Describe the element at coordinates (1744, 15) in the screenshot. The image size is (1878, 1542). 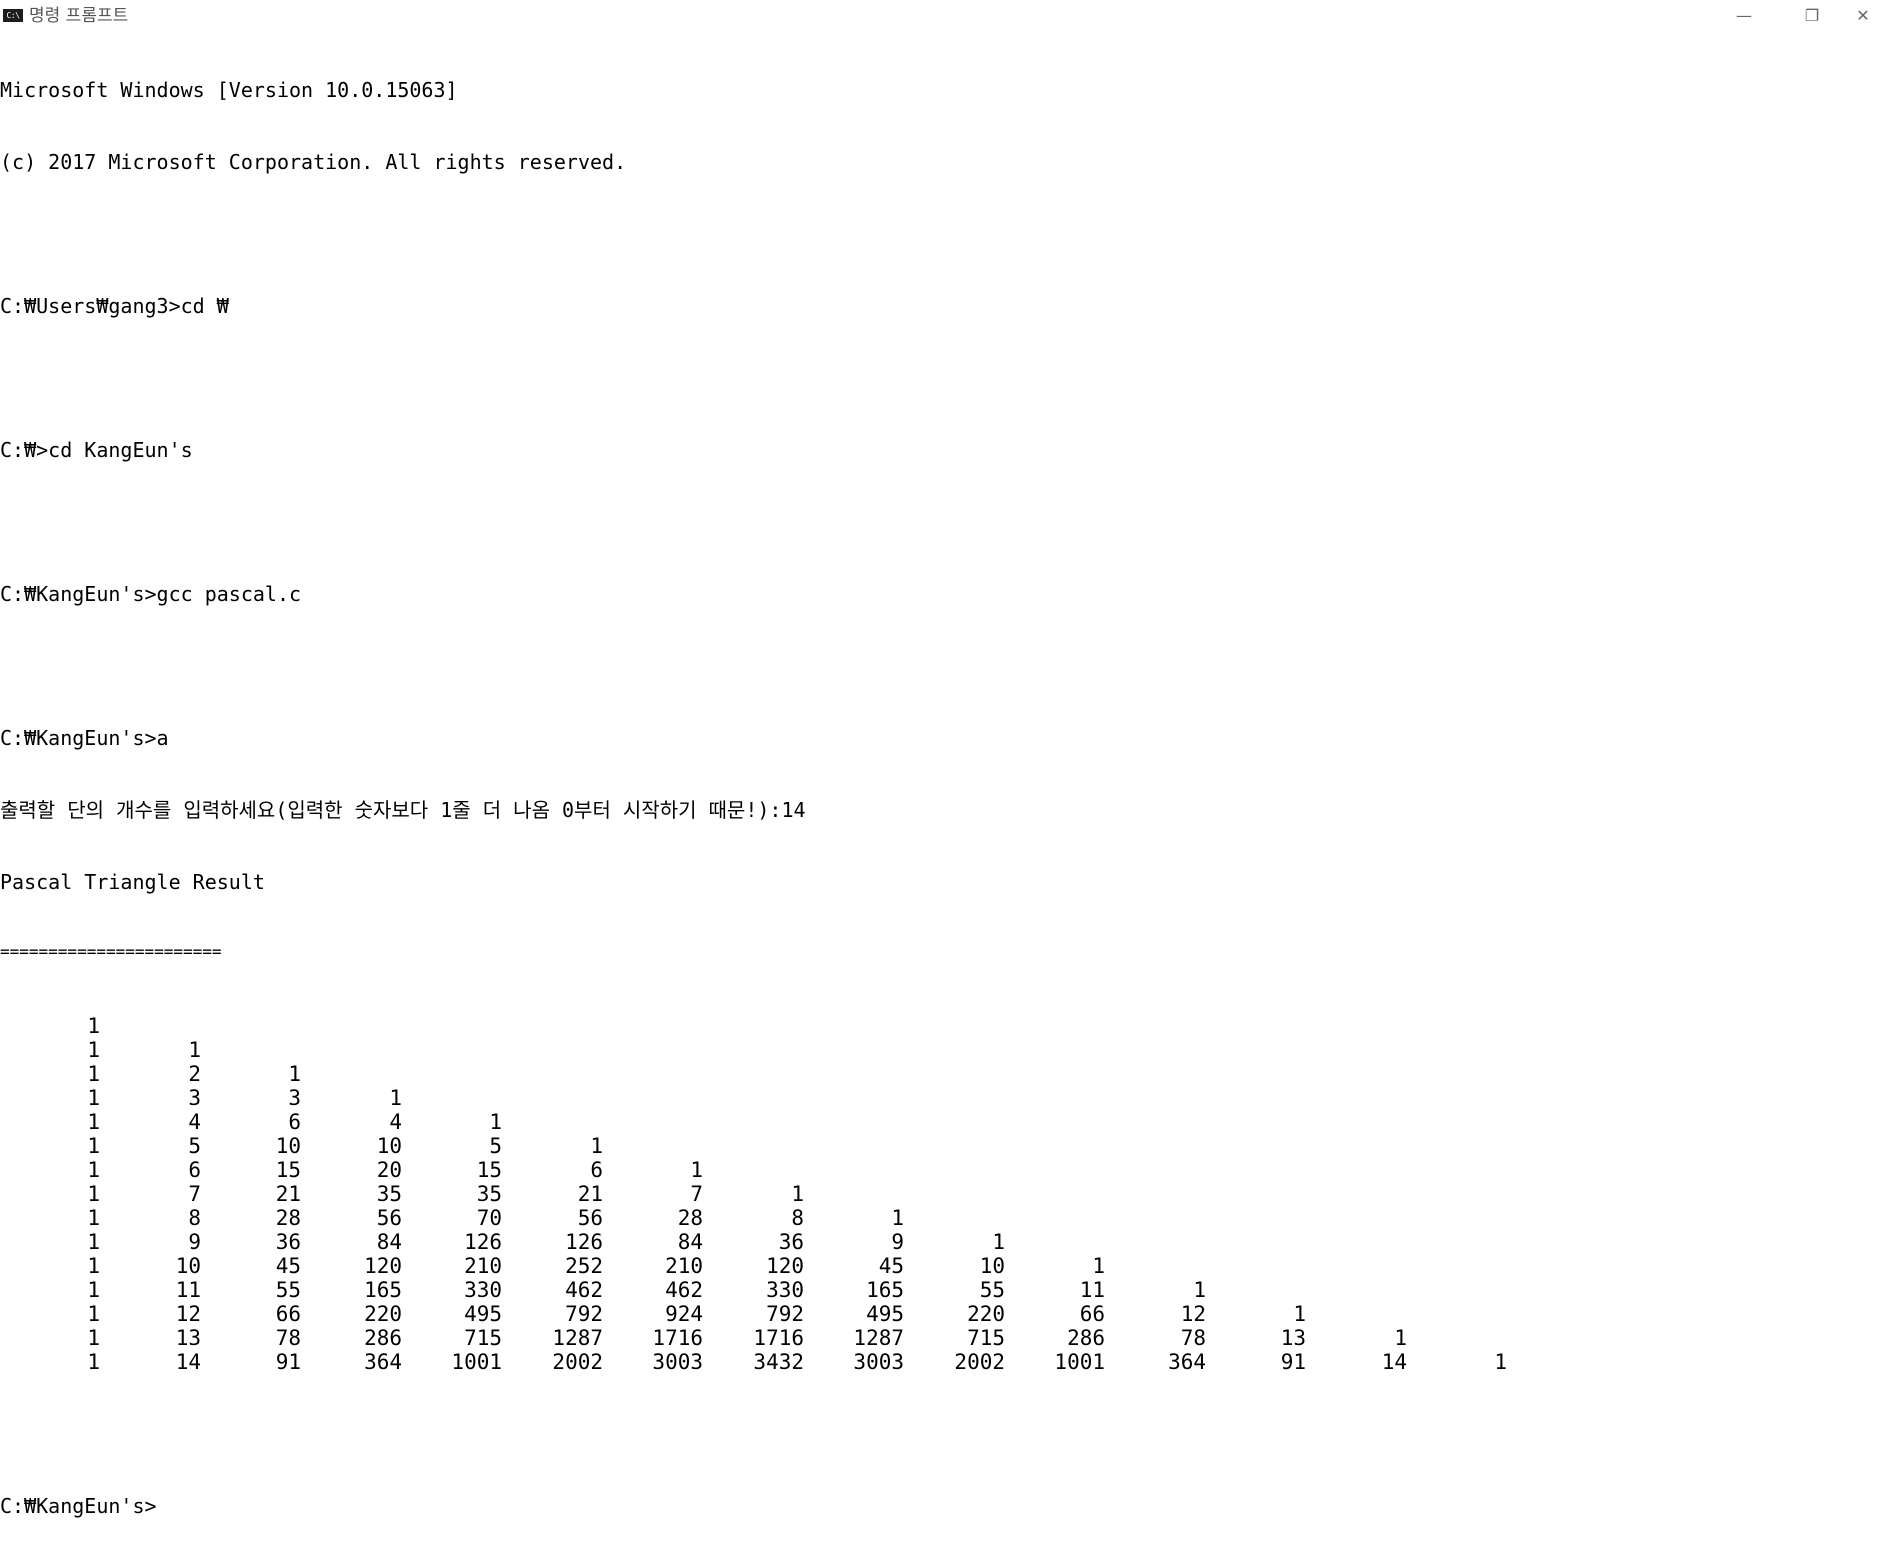
I see `minimize-button: —` at that location.